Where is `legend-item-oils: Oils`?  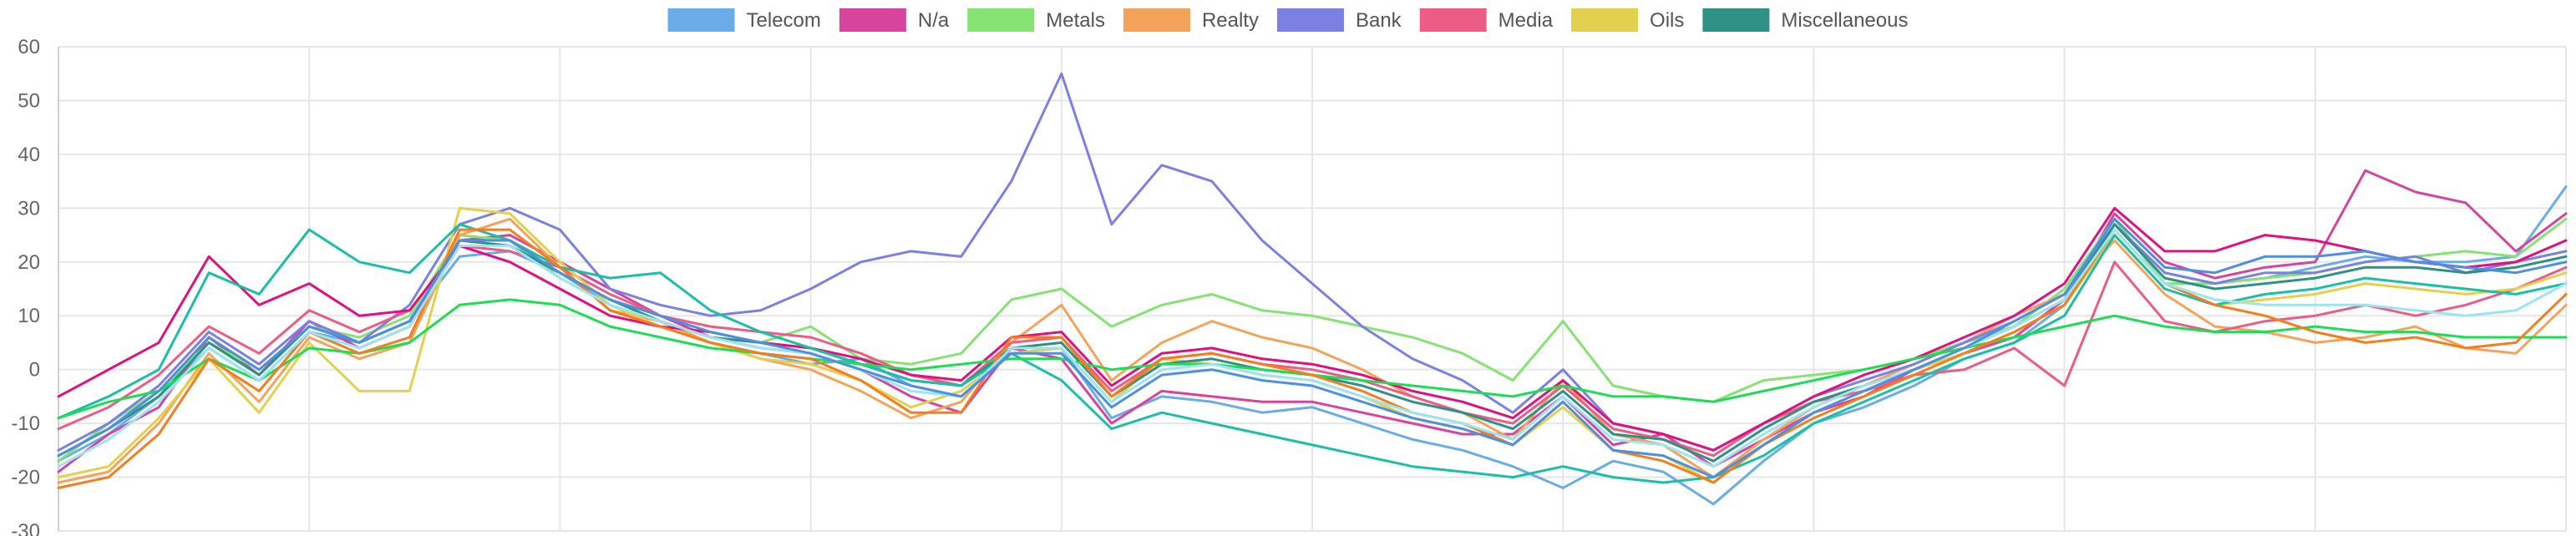 legend-item-oils: Oils is located at coordinates (1627, 20).